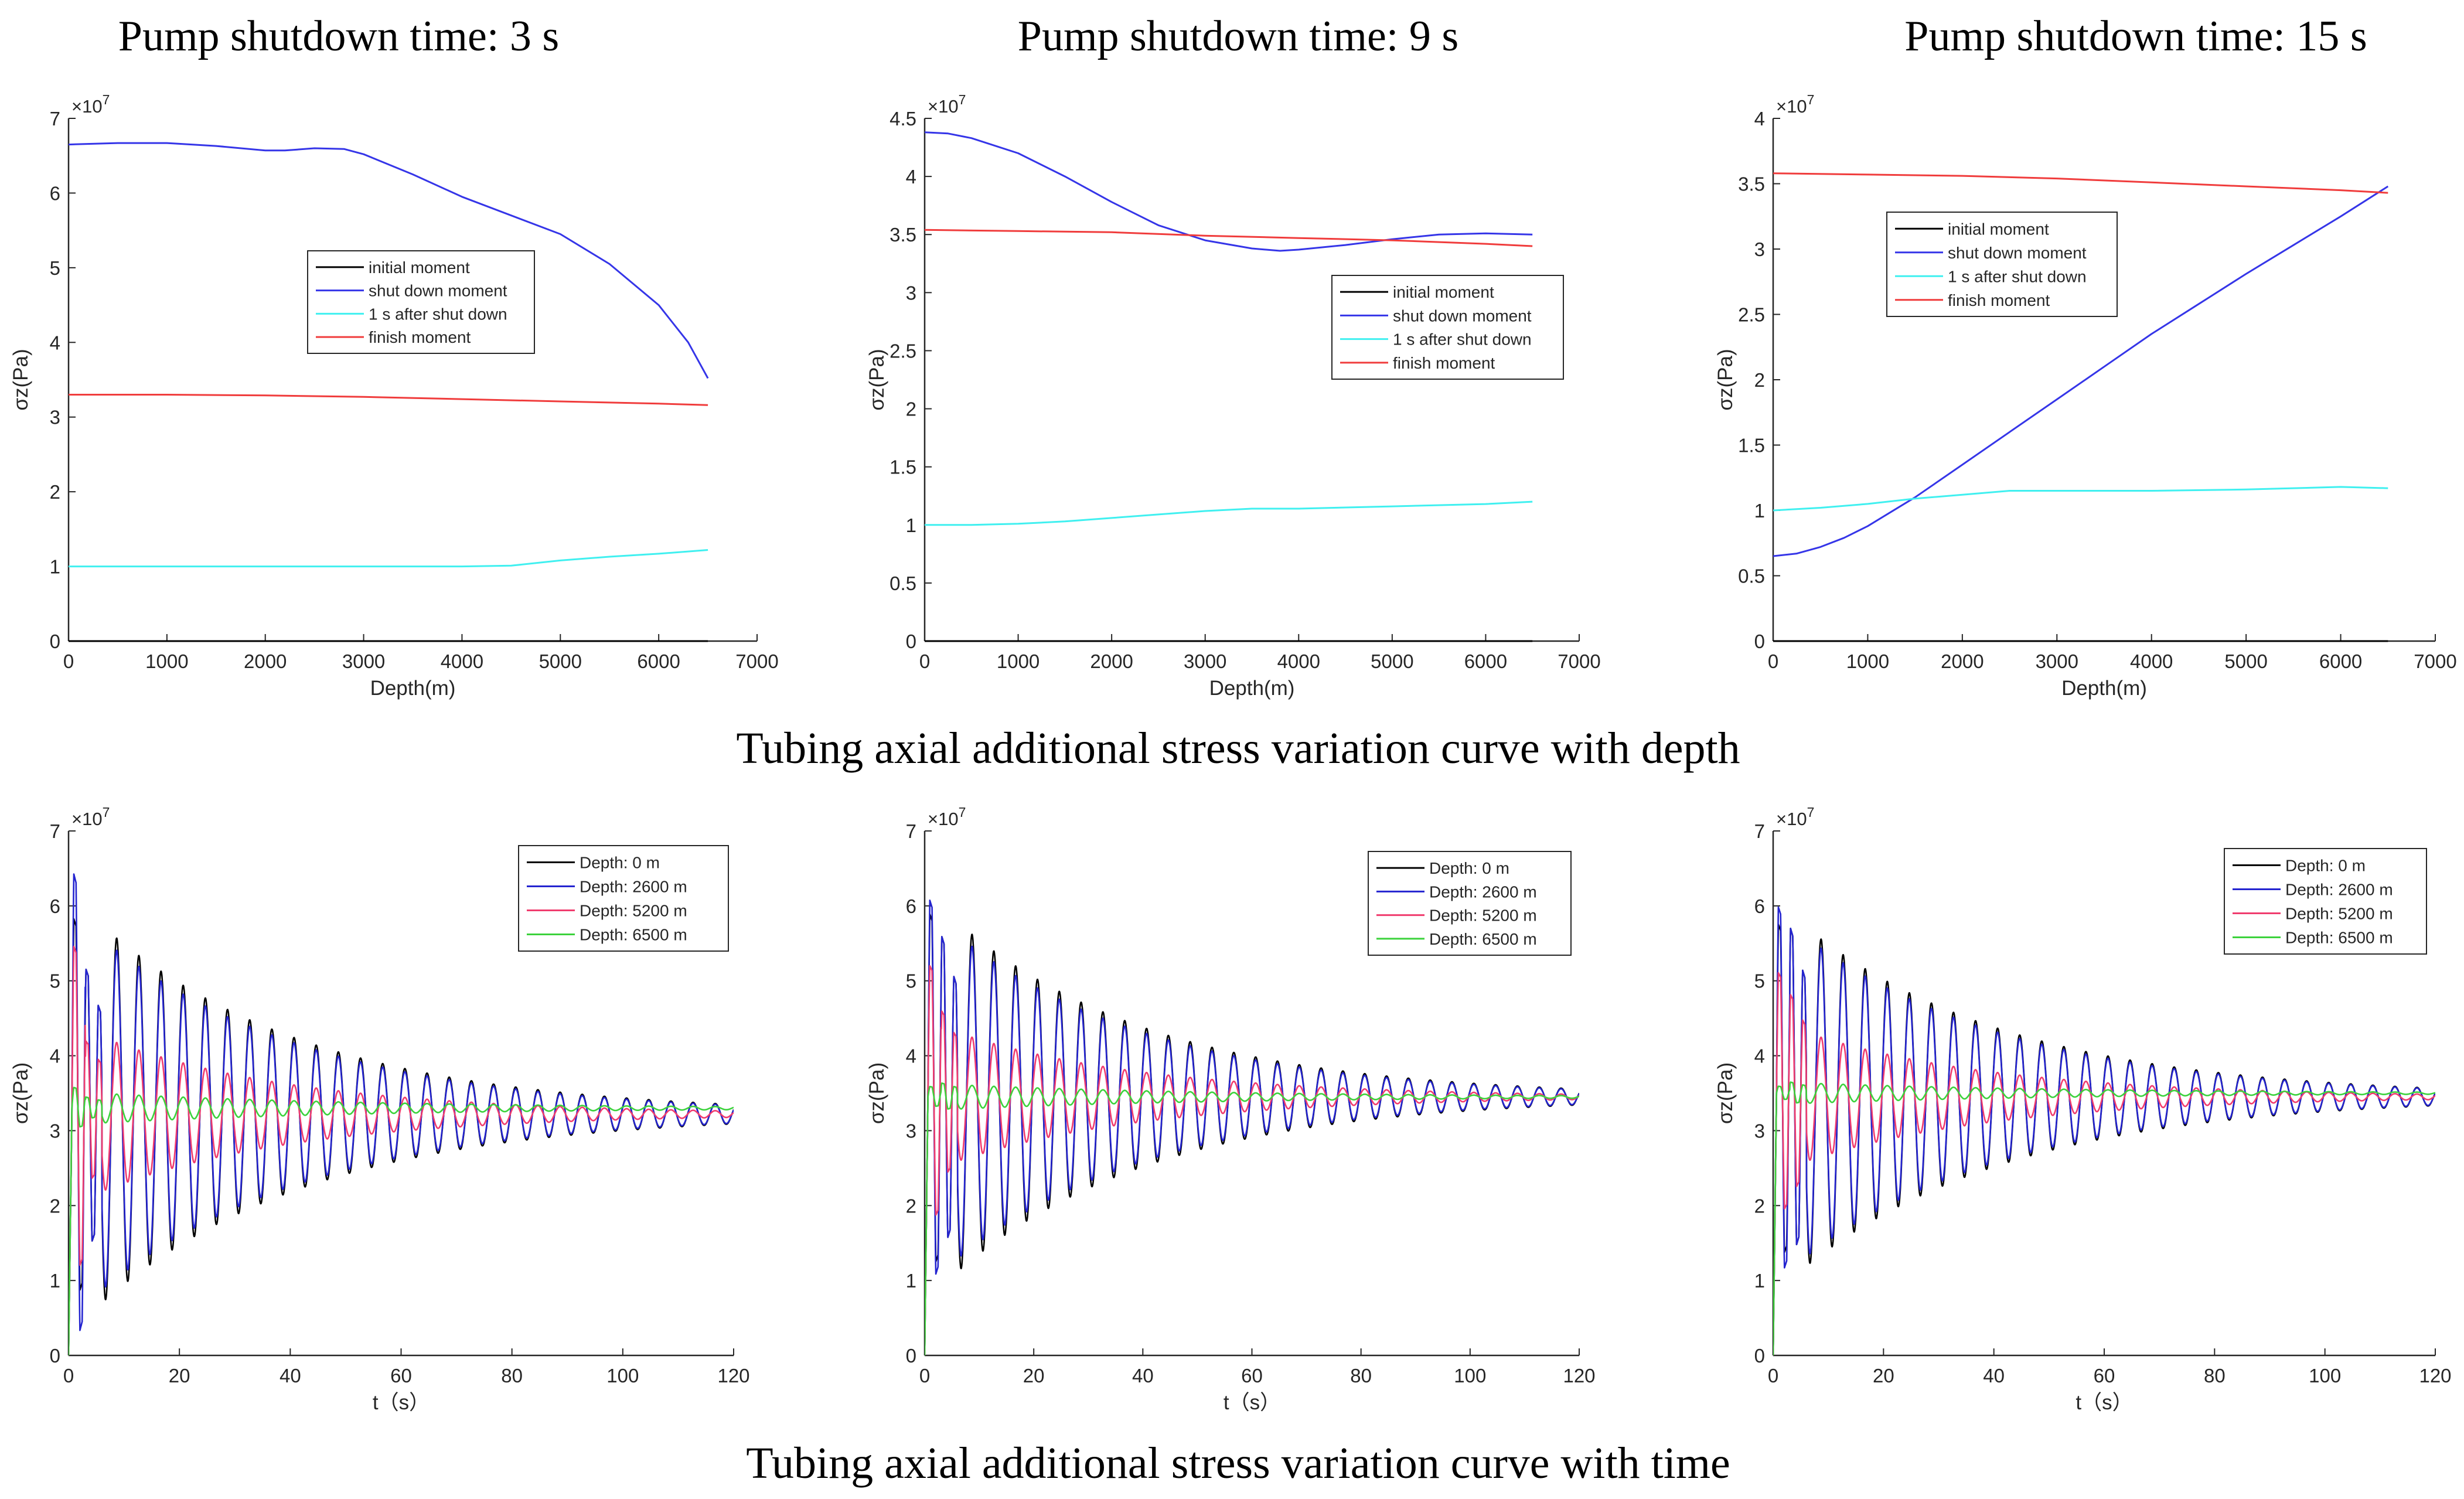  I want to click on series-line-finish-moment, so click(1229, 238).